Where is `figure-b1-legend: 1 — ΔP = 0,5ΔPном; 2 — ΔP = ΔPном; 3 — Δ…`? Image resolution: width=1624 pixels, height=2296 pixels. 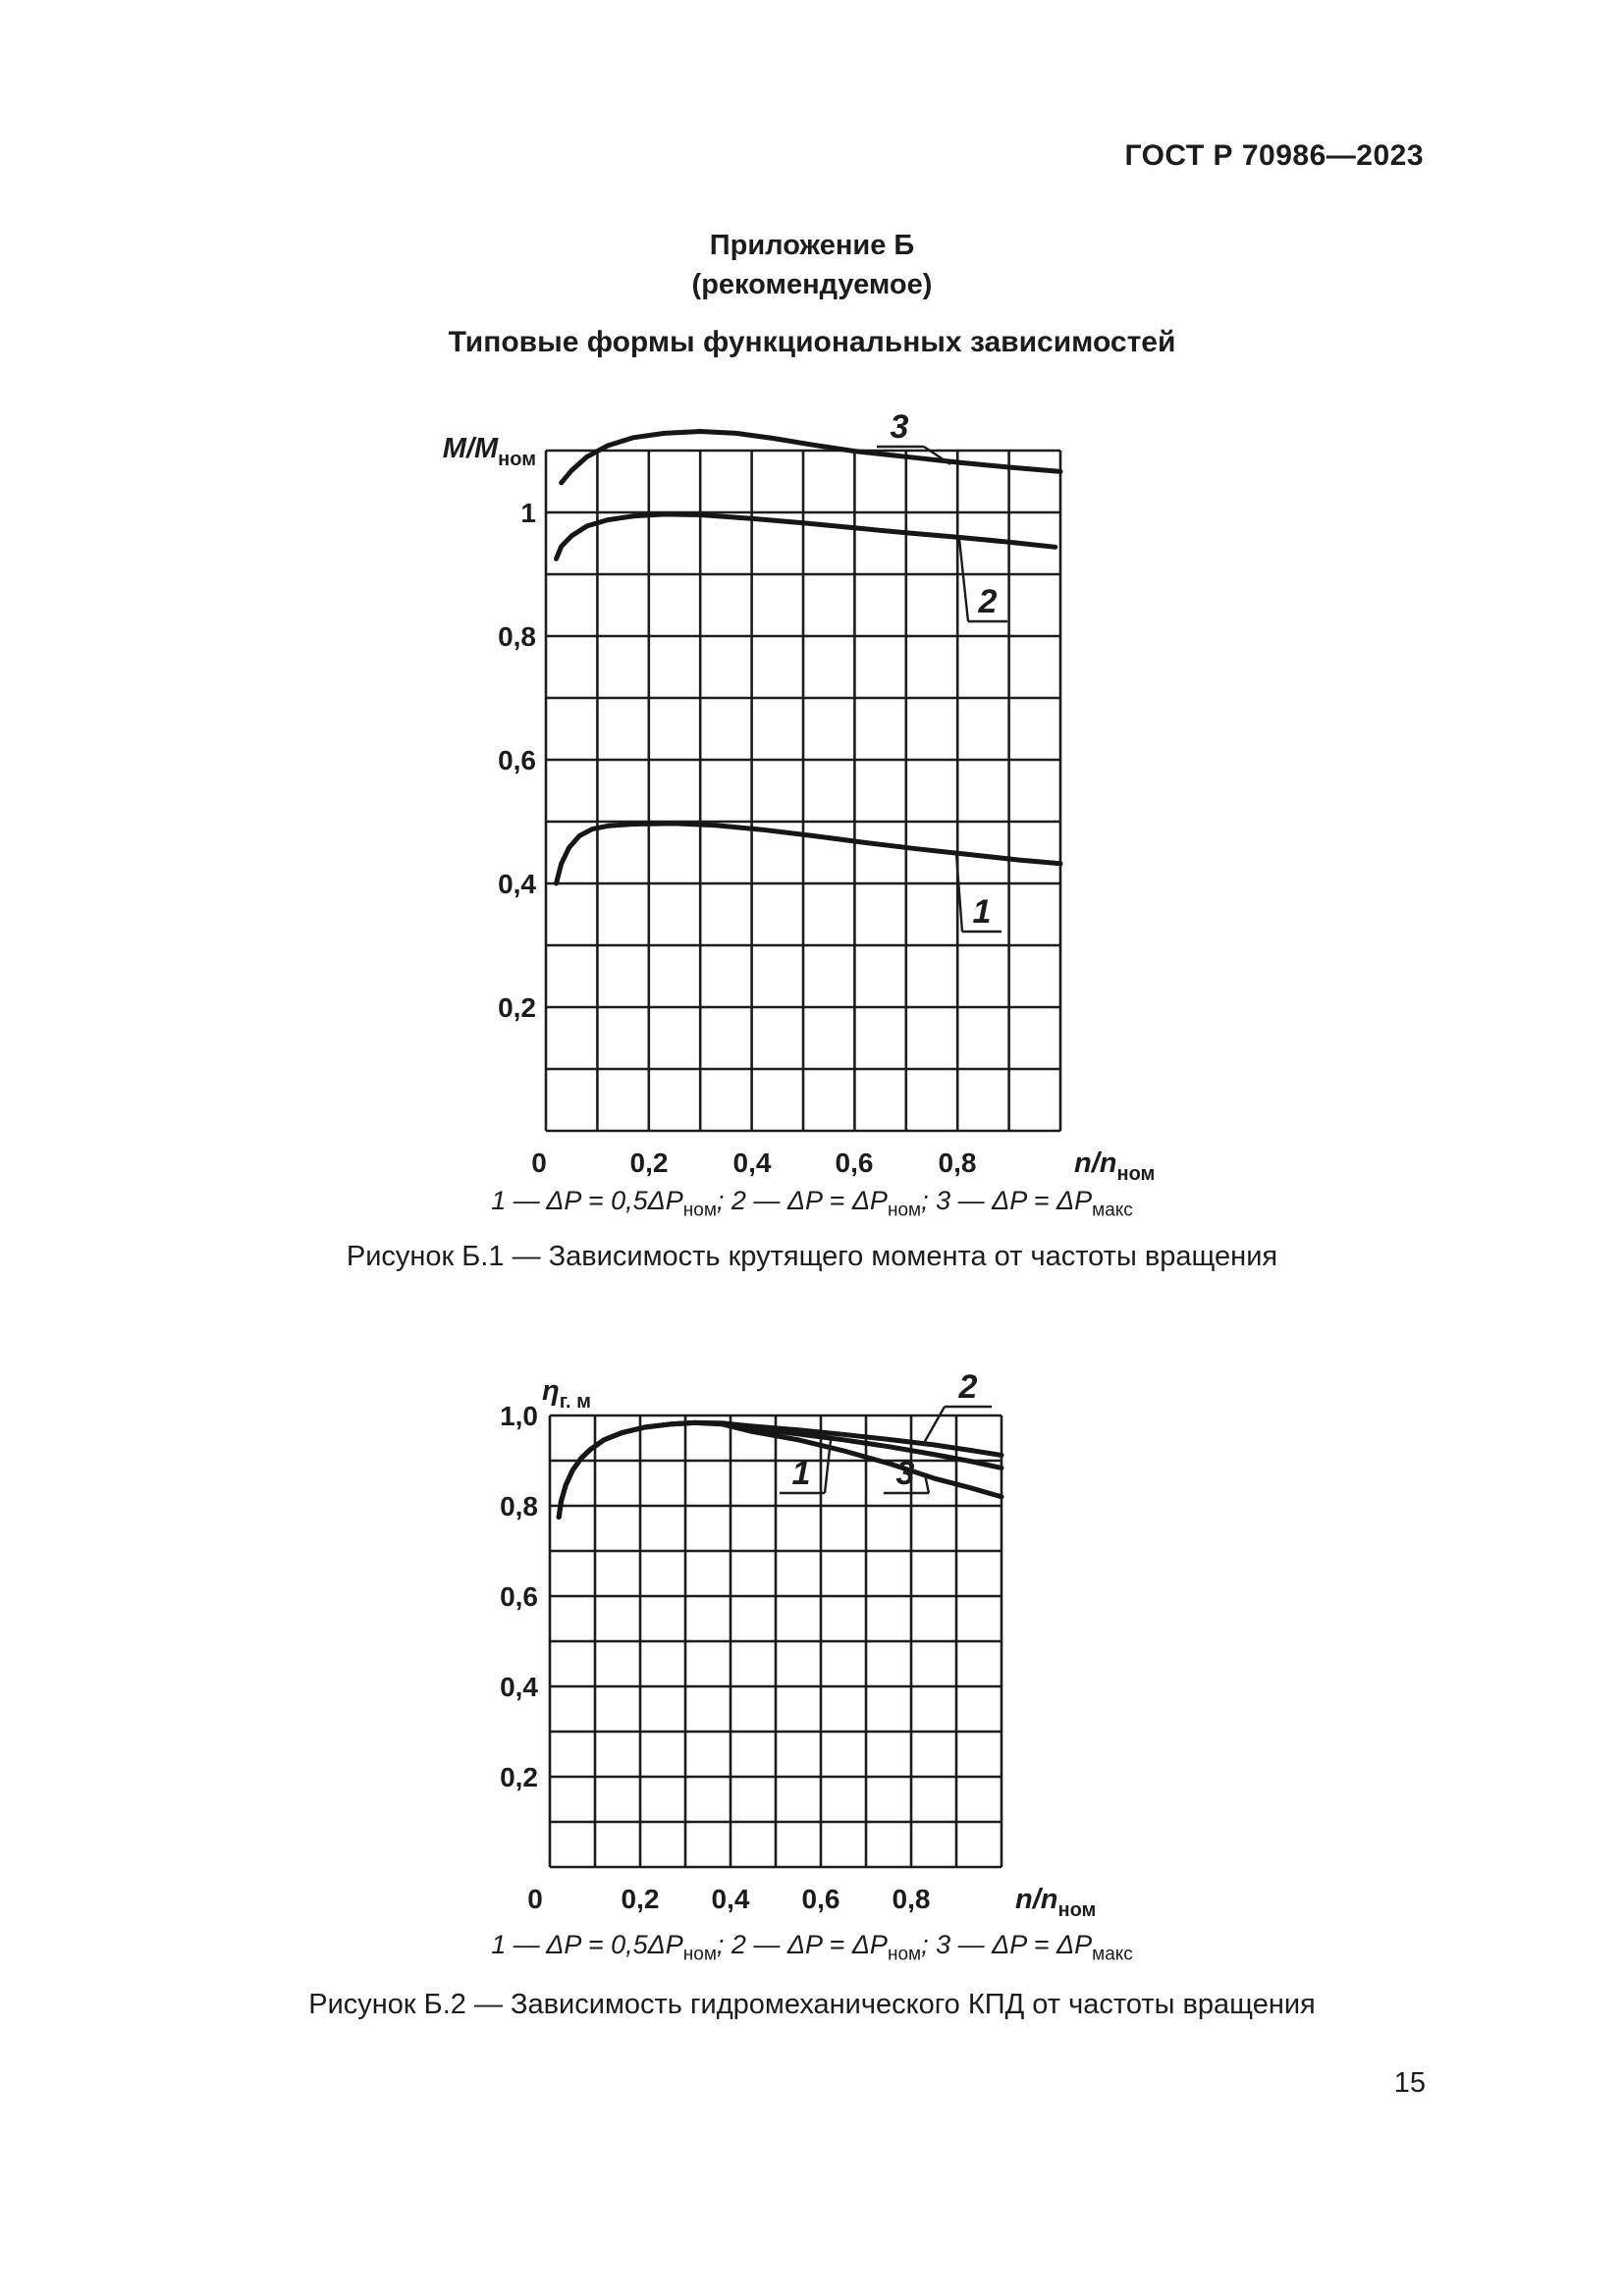
figure-b1-legend: 1 — ΔP = 0,5ΔPном; 2 — ΔP = ΔPном; 3 — Δ… is located at coordinates (812, 1203).